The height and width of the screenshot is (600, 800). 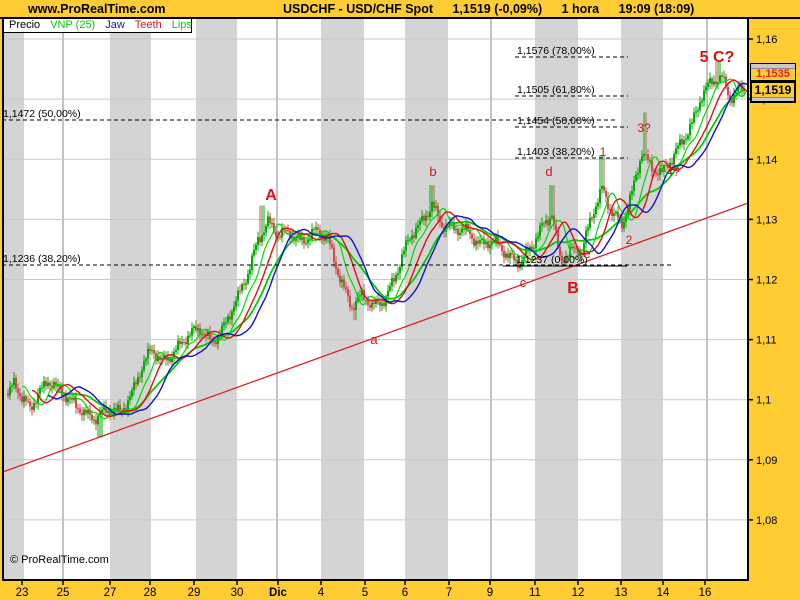 I want to click on x-tick-label: Dic, so click(x=278, y=593).